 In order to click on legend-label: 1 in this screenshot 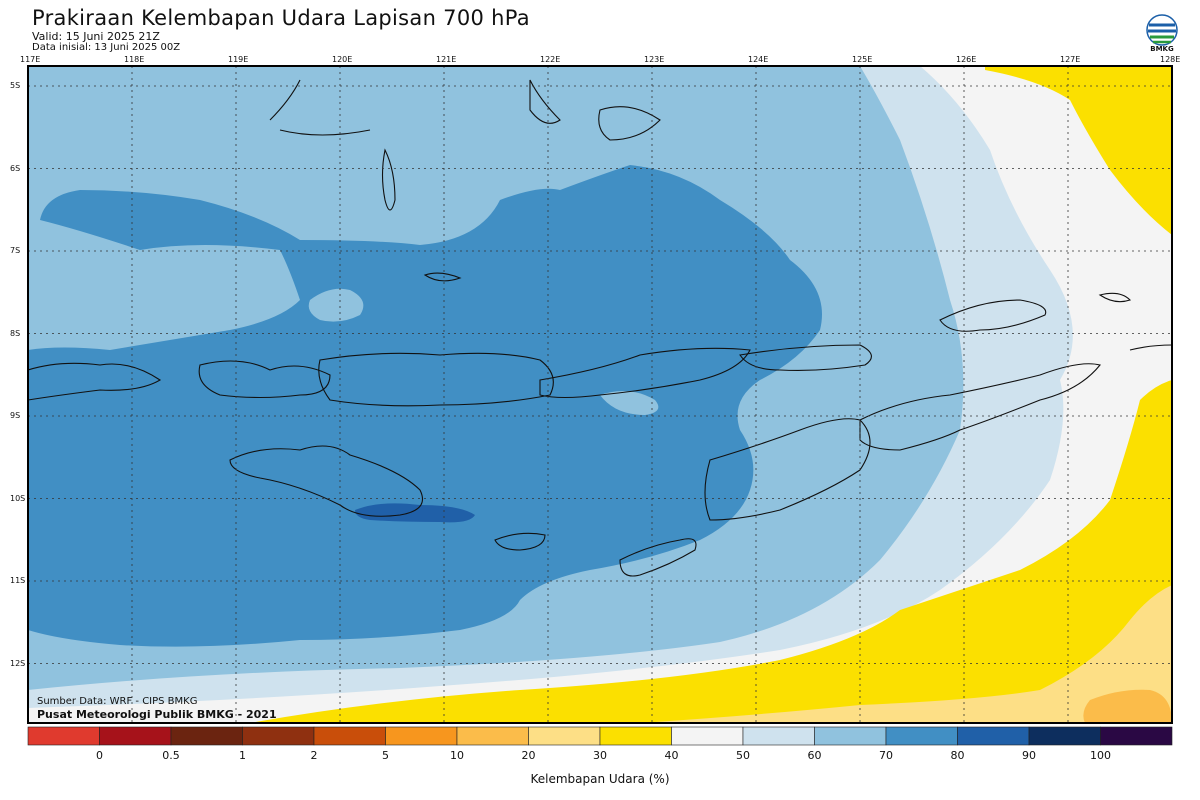, I will do `click(242, 755)`.